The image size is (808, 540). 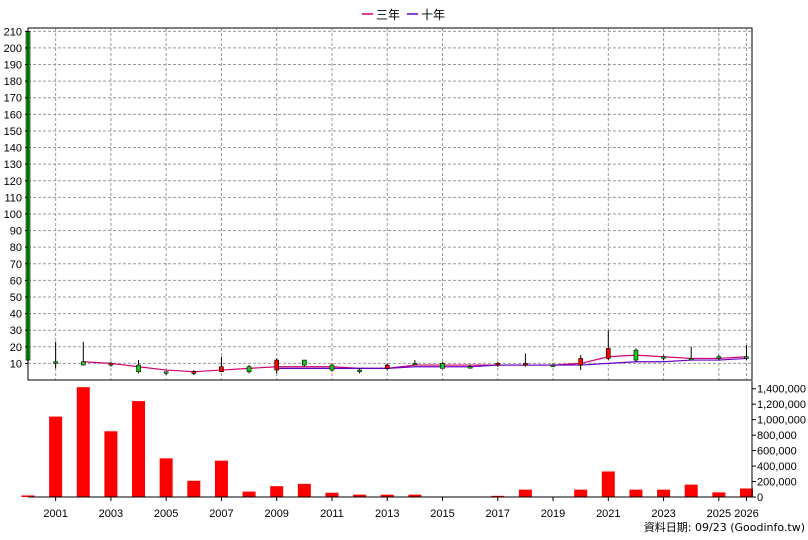 I want to click on volume-tick-label: 600,000, so click(x=777, y=452).